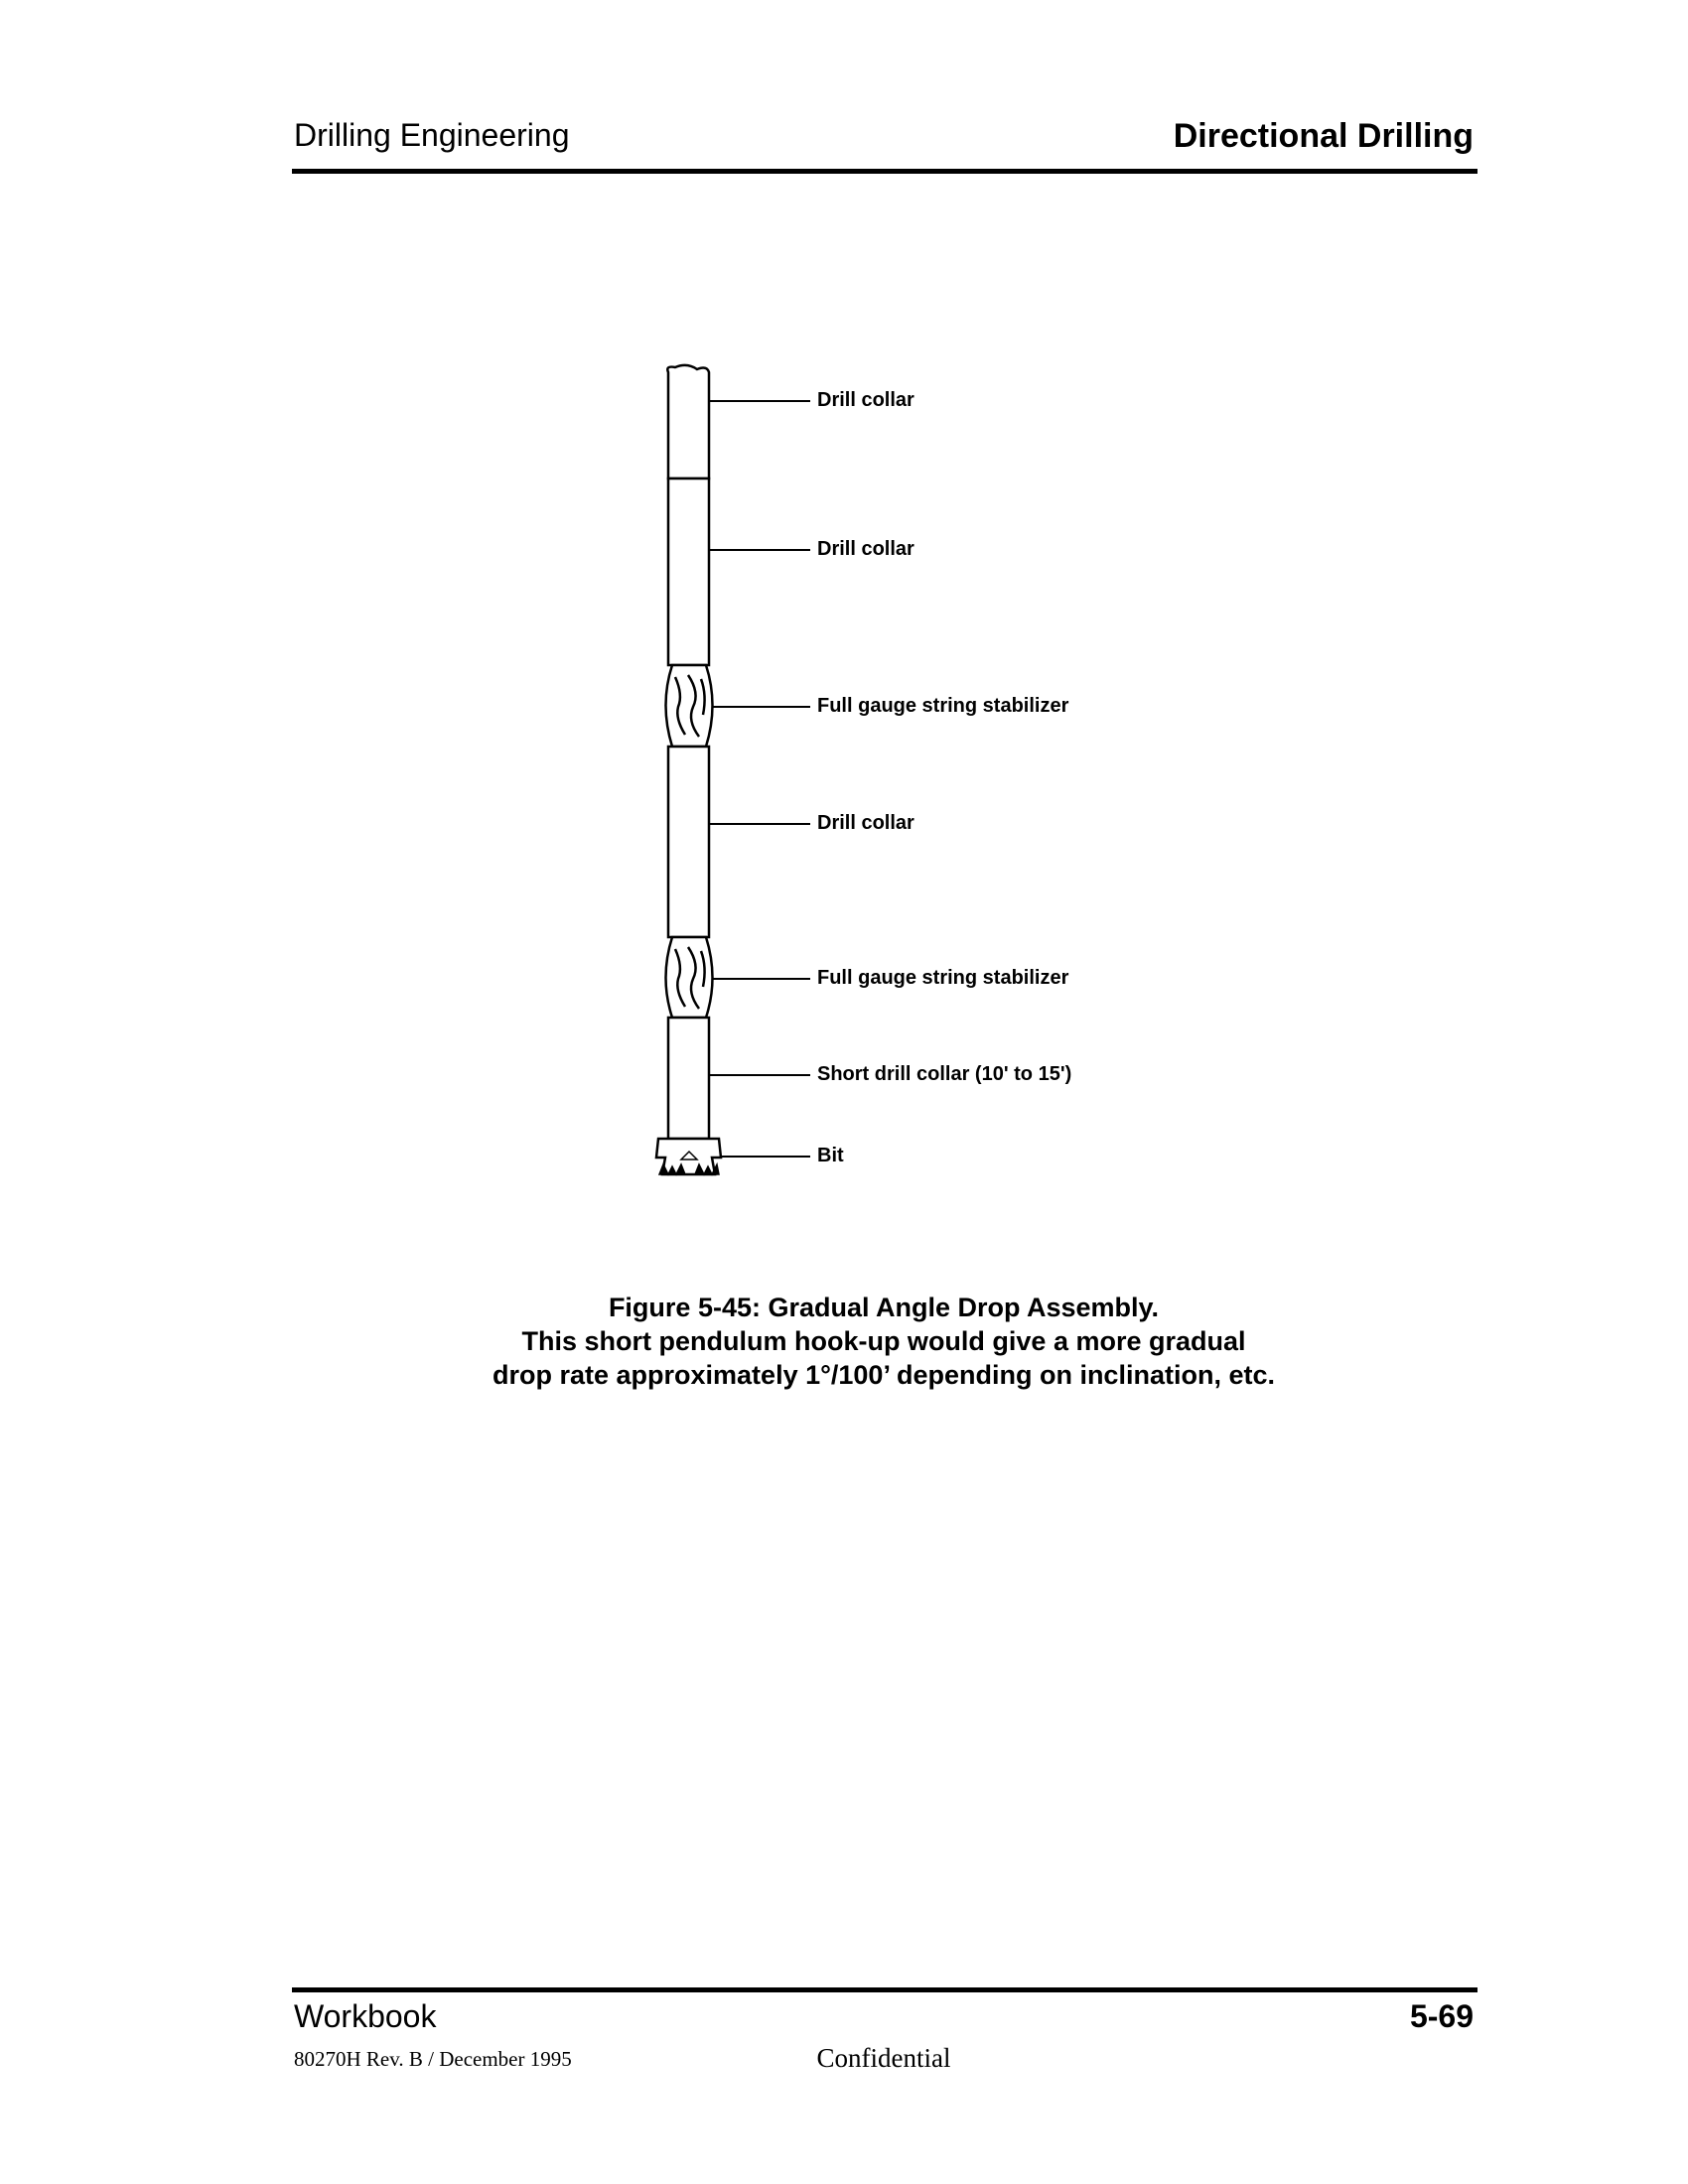 This screenshot has height=2184, width=1688. Describe the element at coordinates (688, 1163) in the screenshot. I see `bit-cutters` at that location.